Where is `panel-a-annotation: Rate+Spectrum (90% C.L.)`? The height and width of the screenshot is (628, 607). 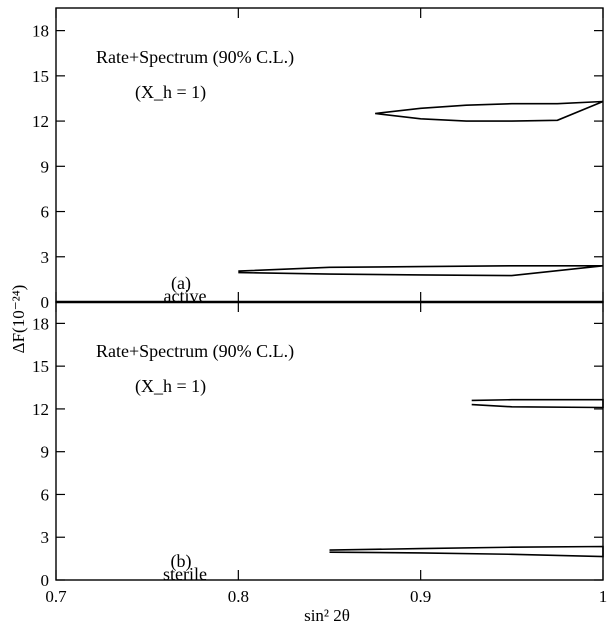
panel-a-annotation: Rate+Spectrum (90% C.L.) is located at coordinates (195, 57).